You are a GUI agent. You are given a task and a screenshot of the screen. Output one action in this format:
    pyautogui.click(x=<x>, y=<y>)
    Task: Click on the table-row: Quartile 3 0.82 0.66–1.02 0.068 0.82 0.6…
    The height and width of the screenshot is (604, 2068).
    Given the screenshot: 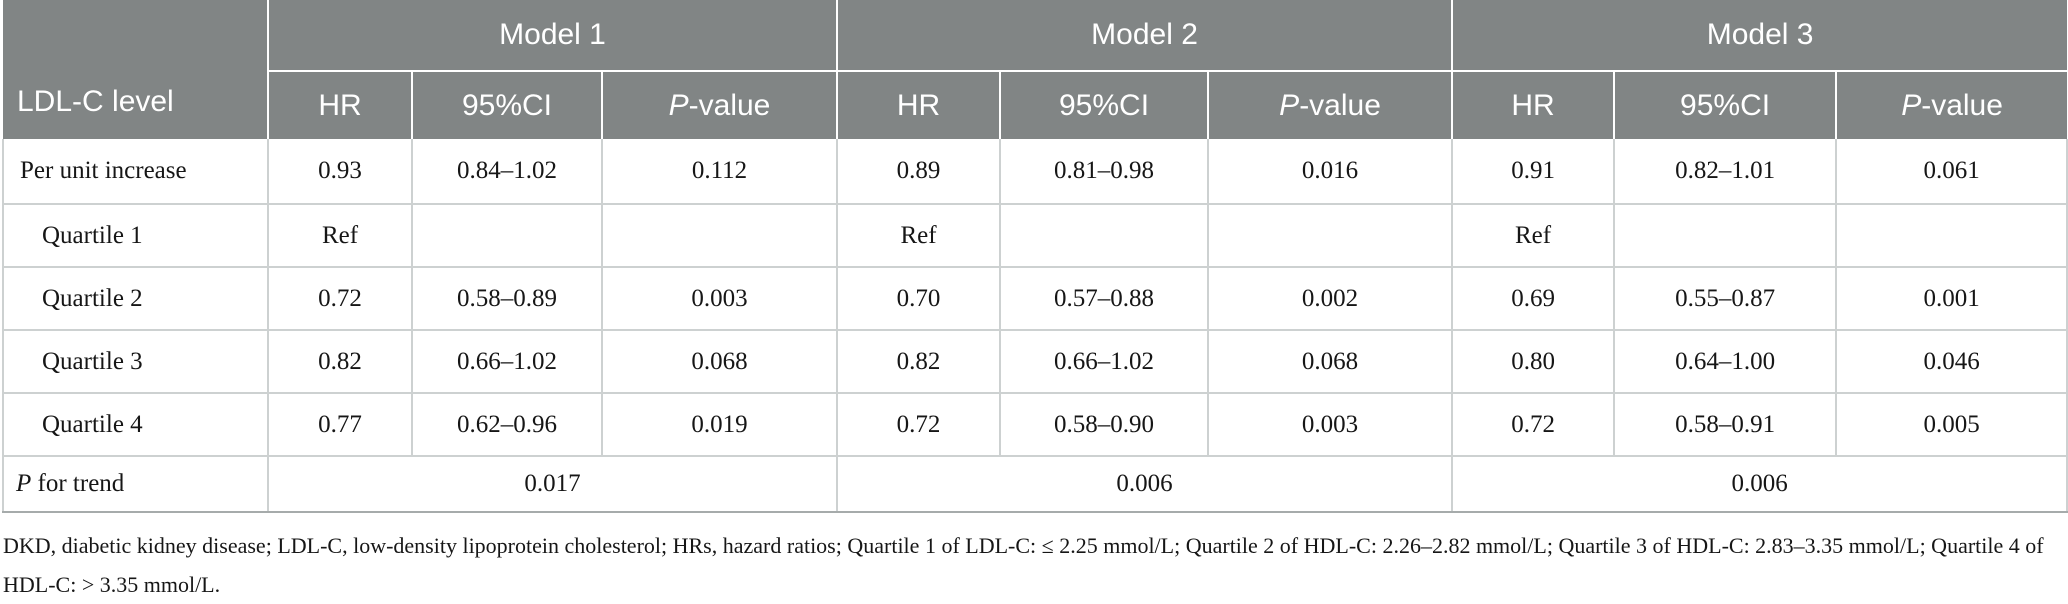 What is the action you would take?
    pyautogui.click(x=1035, y=361)
    